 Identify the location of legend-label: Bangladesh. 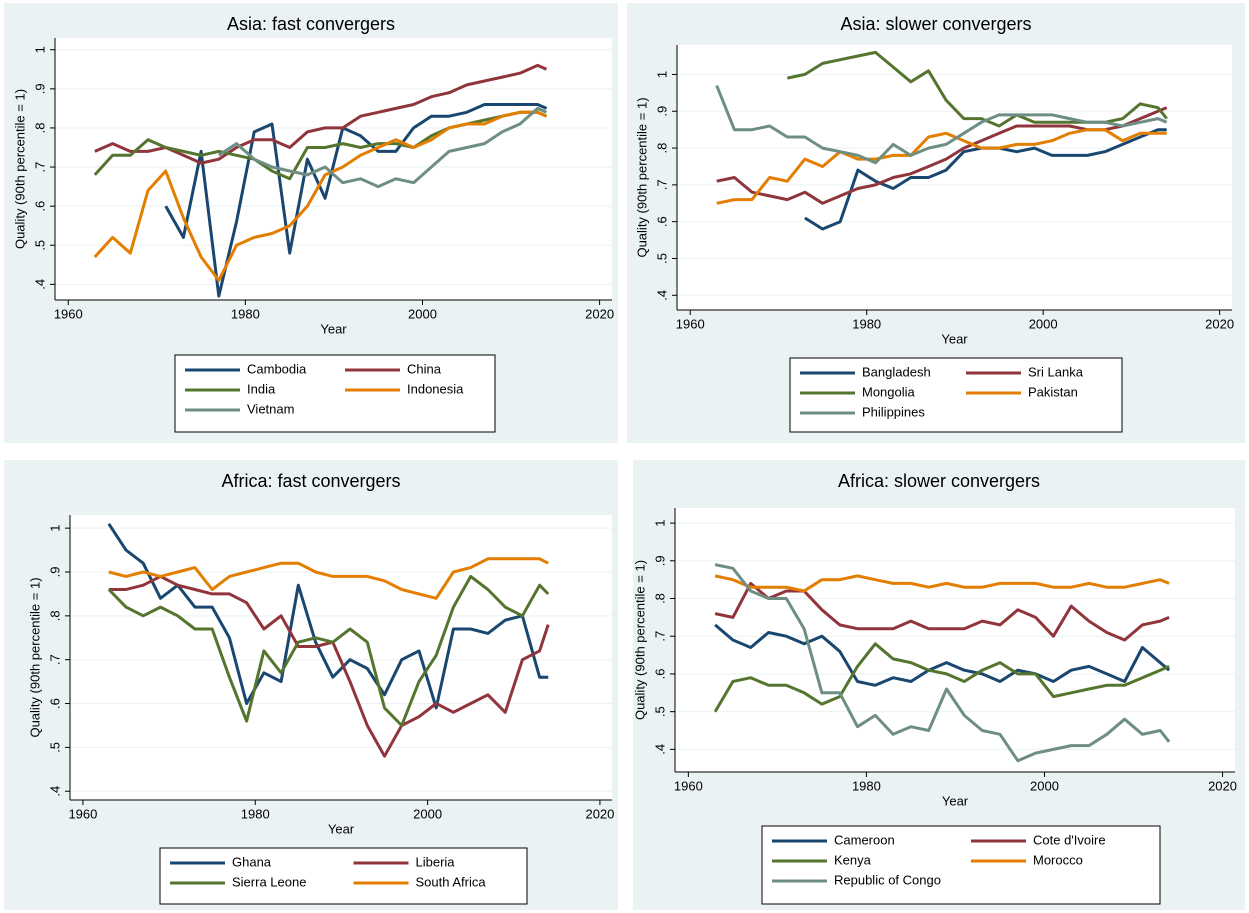
(896, 371).